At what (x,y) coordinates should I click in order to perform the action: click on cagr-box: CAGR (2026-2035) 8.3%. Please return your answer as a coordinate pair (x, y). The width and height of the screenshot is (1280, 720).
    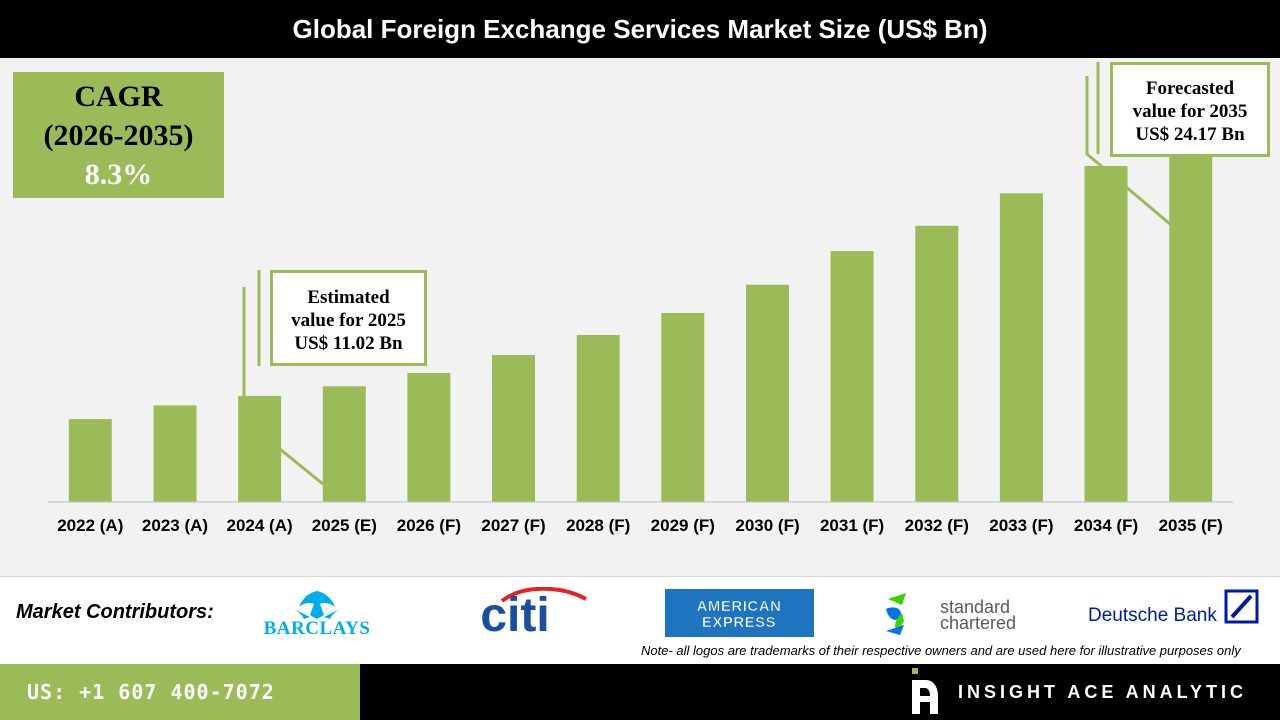
    Looking at the image, I should click on (118, 135).